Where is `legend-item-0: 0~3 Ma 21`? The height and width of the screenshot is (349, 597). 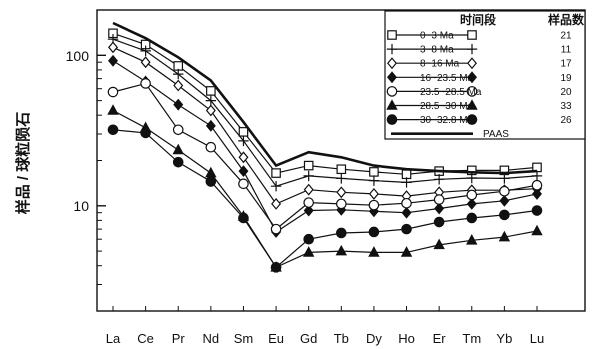 legend-item-0: 0~3 Ma 21 is located at coordinates (479, 36).